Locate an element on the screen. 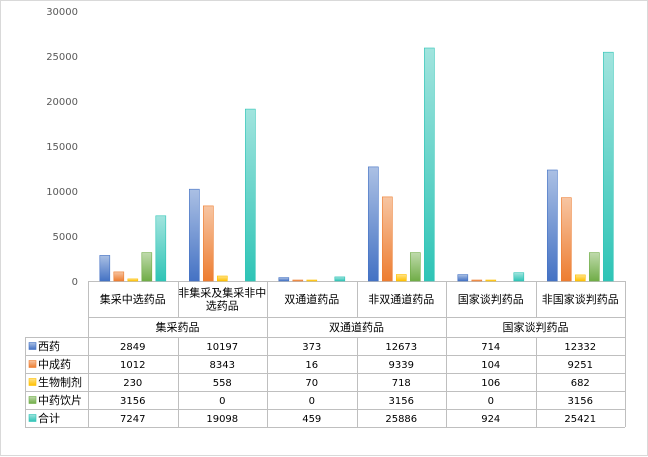 The image size is (648, 457). data-label: 714 is located at coordinates (490, 347).